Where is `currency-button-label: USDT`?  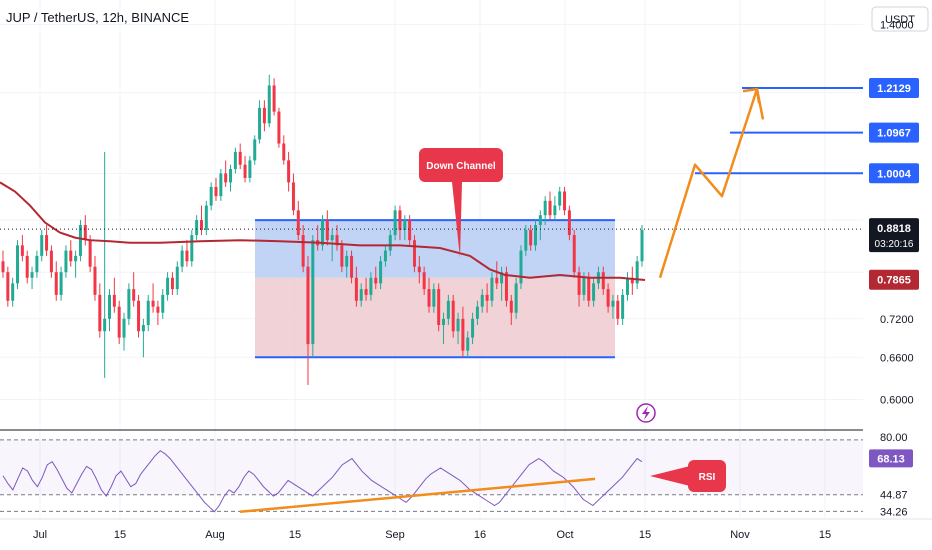
currency-button-label: USDT is located at coordinates (900, 20).